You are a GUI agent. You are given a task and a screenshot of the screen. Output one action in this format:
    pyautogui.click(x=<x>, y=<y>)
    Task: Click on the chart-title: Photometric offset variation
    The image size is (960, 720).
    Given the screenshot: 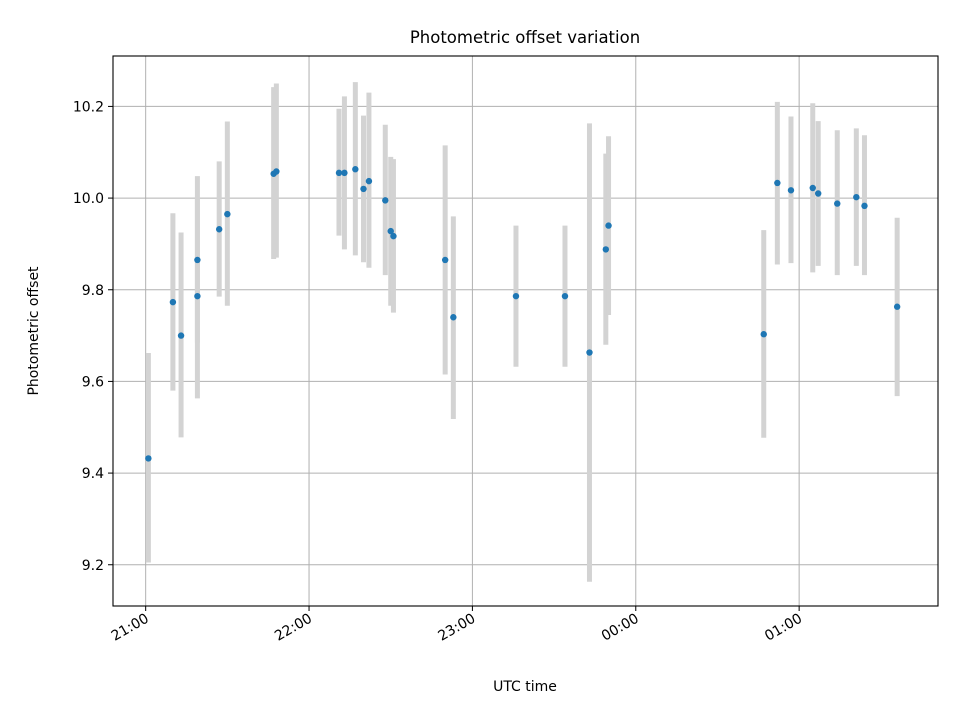 What is the action you would take?
    pyautogui.click(x=525, y=37)
    